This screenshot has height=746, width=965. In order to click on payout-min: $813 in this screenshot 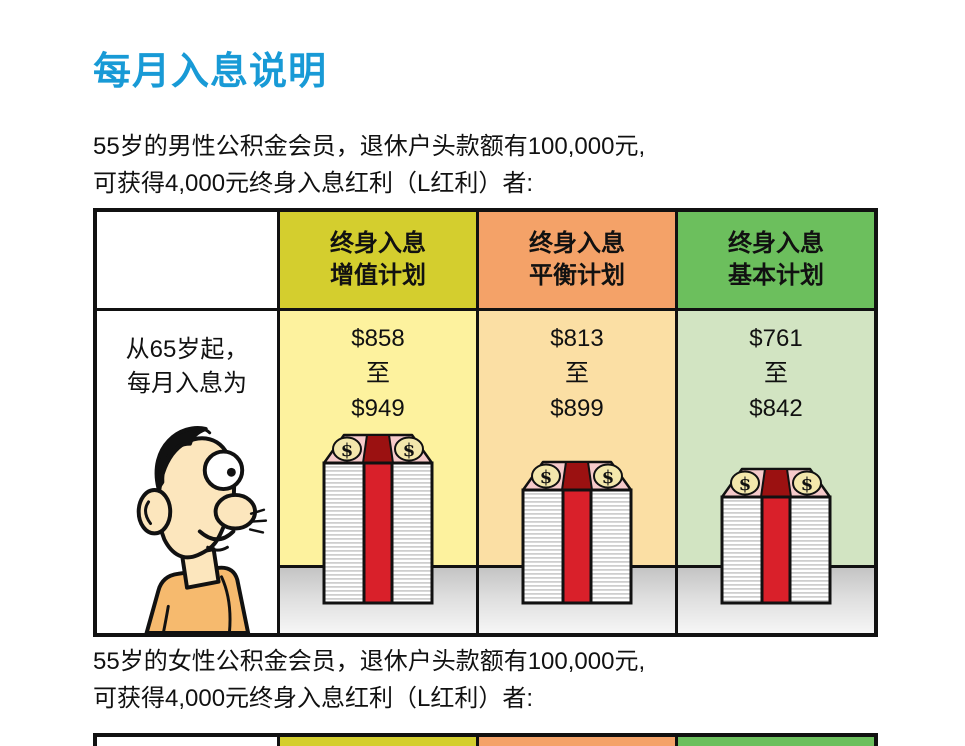, I will do `click(577, 338)`.